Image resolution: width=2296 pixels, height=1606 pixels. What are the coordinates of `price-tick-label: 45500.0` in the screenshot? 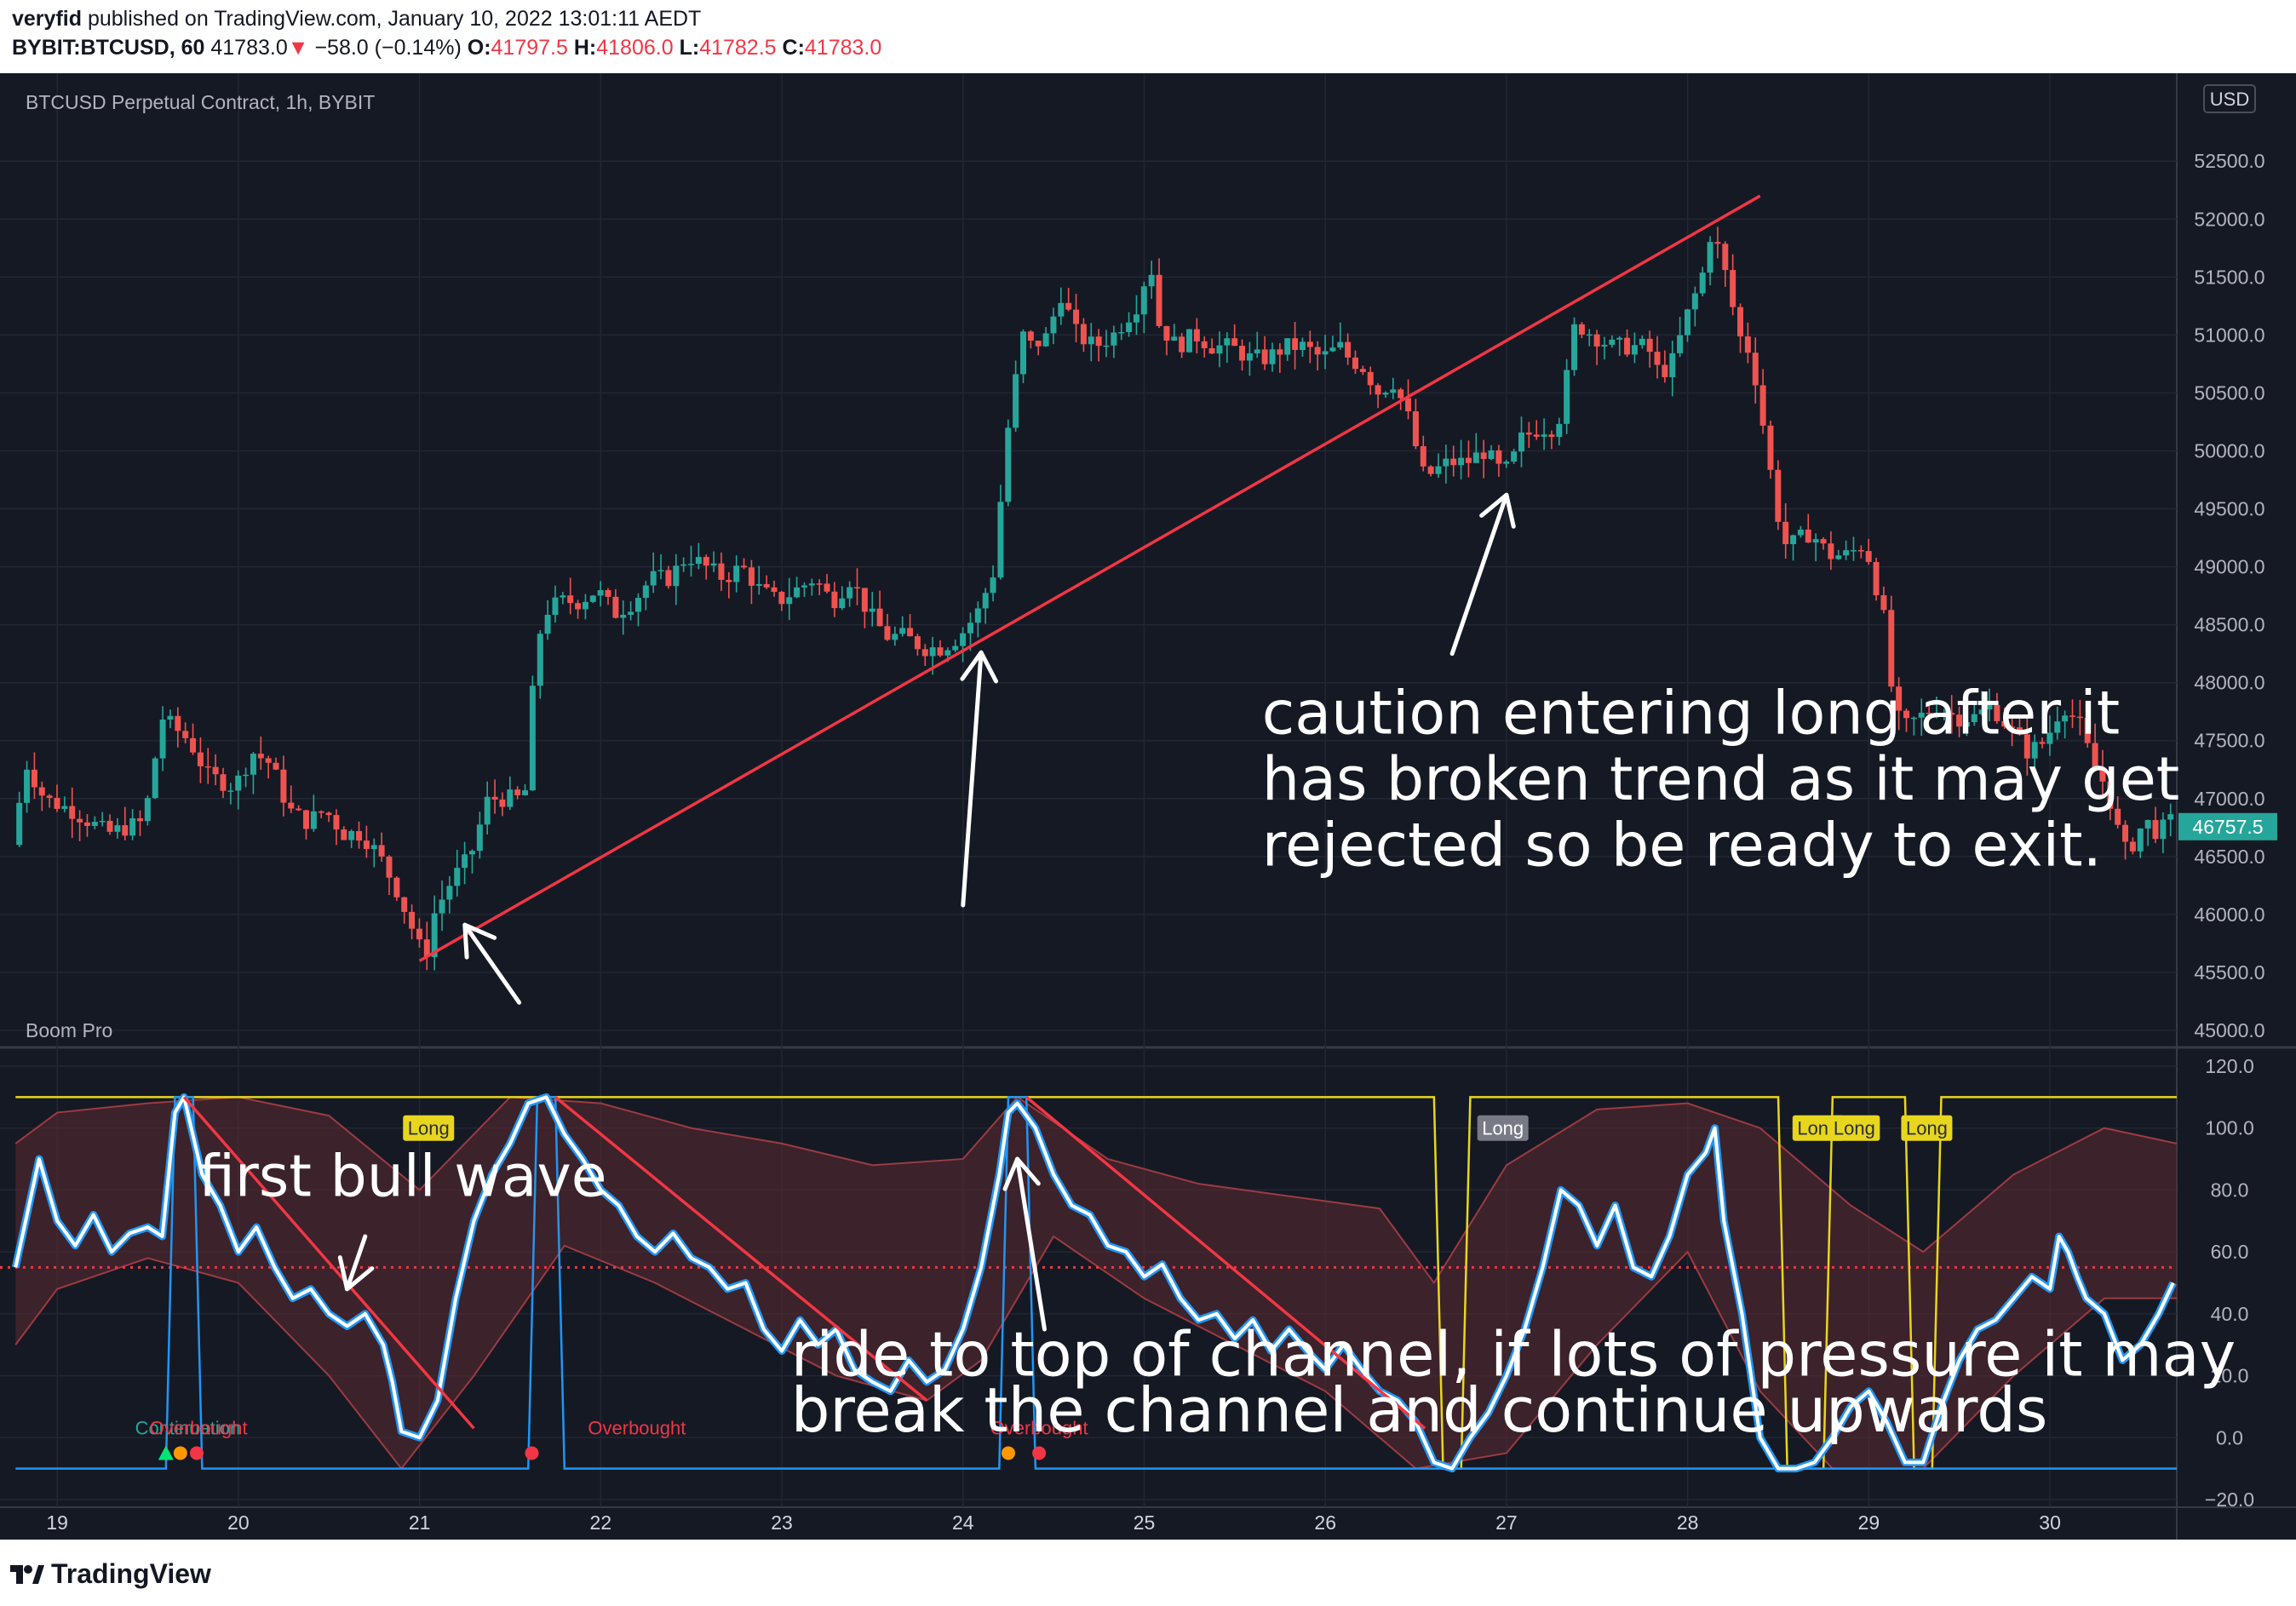 It's located at (2229, 973).